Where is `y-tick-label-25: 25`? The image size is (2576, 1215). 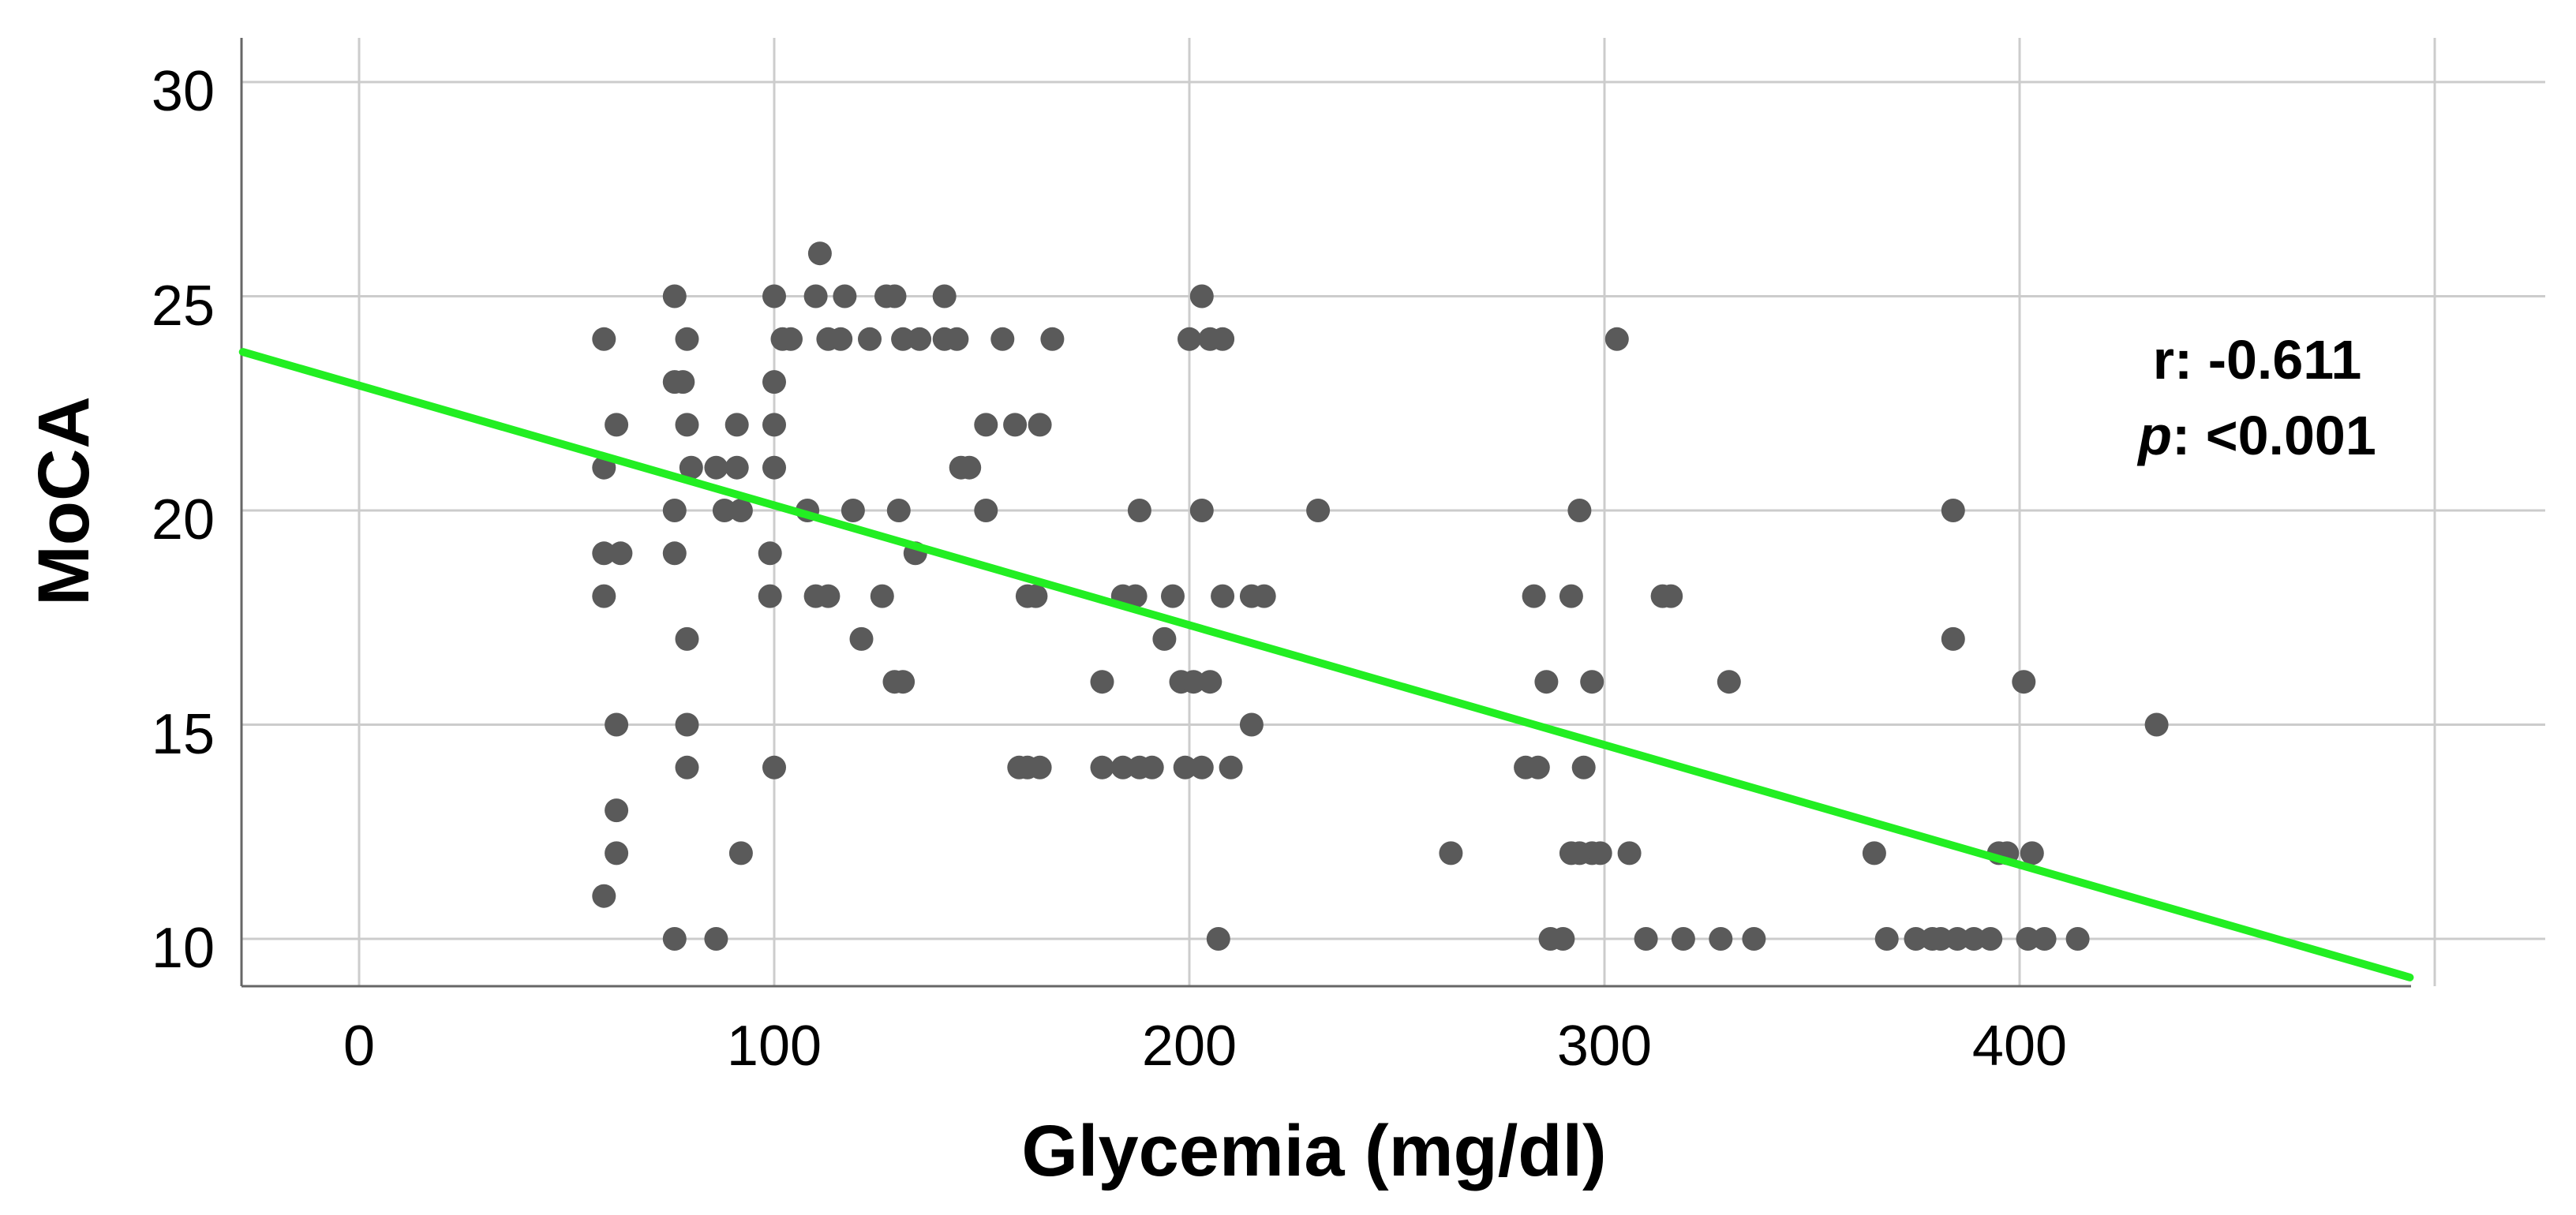 y-tick-label-25: 25 is located at coordinates (183, 306).